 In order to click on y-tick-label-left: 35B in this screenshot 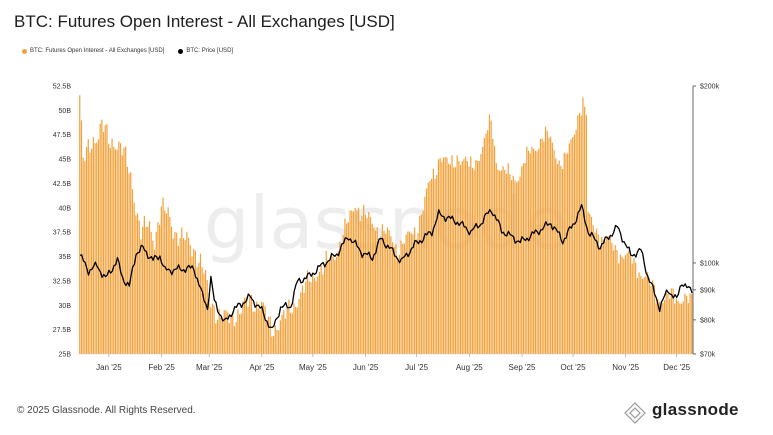, I will do `click(65, 257)`.